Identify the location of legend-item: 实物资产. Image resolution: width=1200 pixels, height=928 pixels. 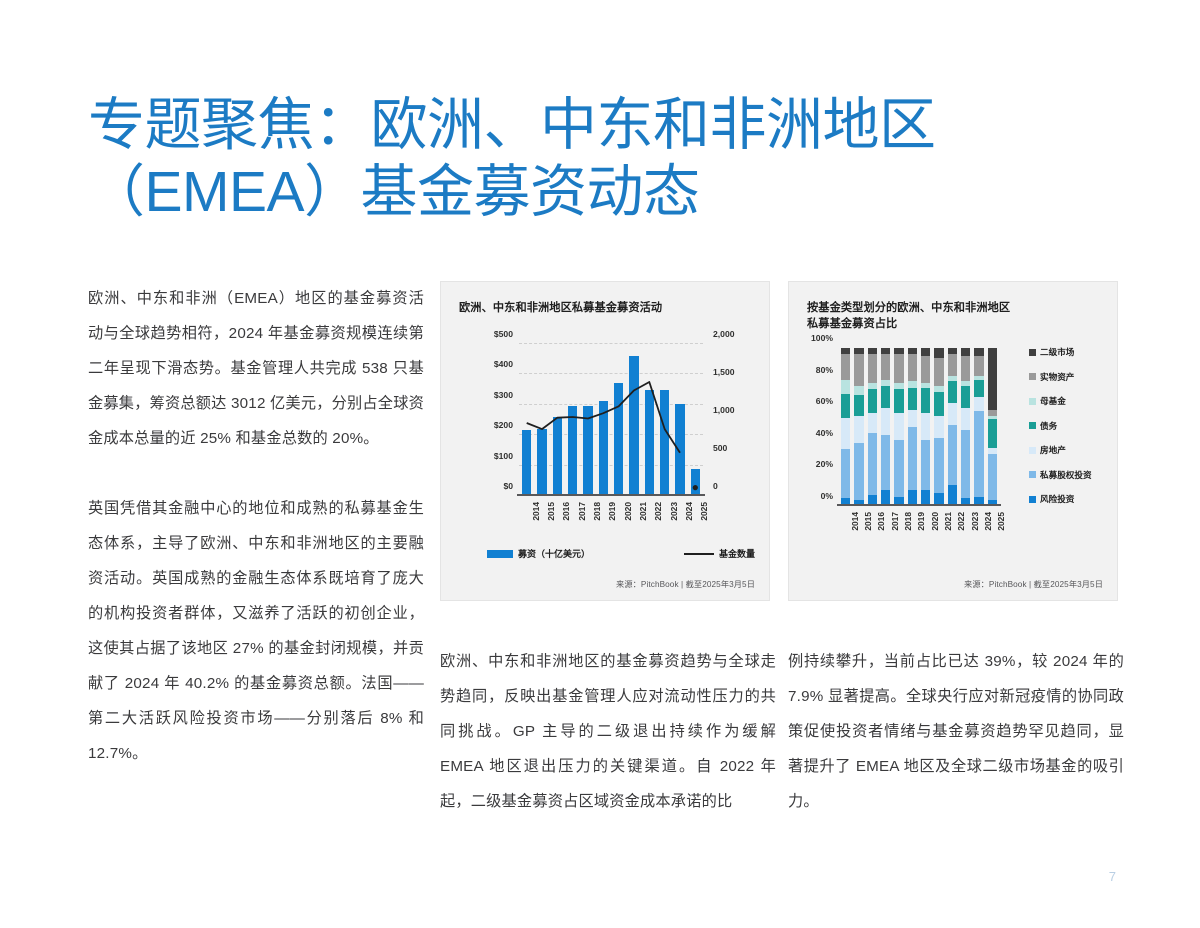
(1060, 377).